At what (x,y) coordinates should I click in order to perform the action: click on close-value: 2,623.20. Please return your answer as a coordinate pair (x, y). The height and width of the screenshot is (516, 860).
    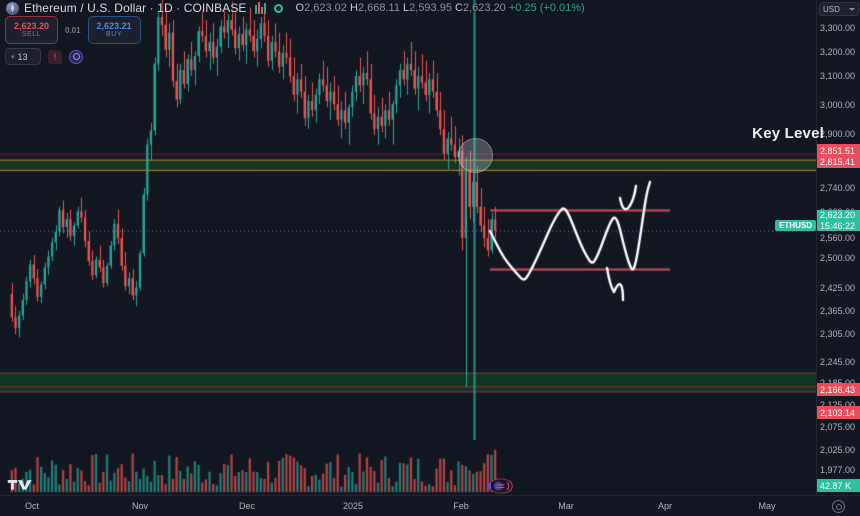
    Looking at the image, I should click on (484, 8).